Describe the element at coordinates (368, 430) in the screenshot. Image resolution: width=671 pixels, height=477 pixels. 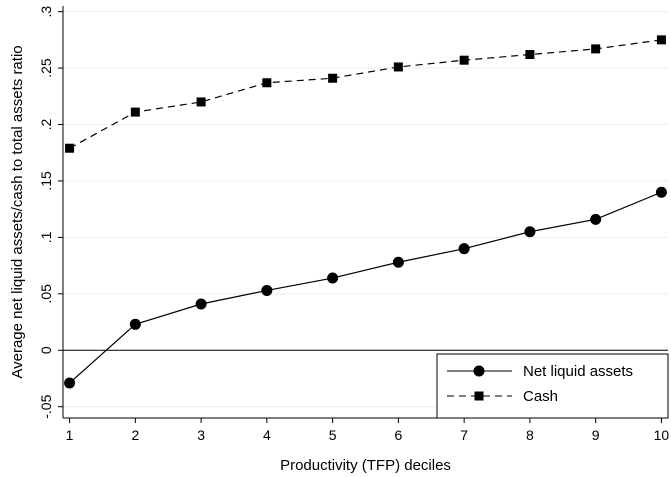
I see `x-axis-ticks: 1 2 3 4 5 6 7 8 9 10` at that location.